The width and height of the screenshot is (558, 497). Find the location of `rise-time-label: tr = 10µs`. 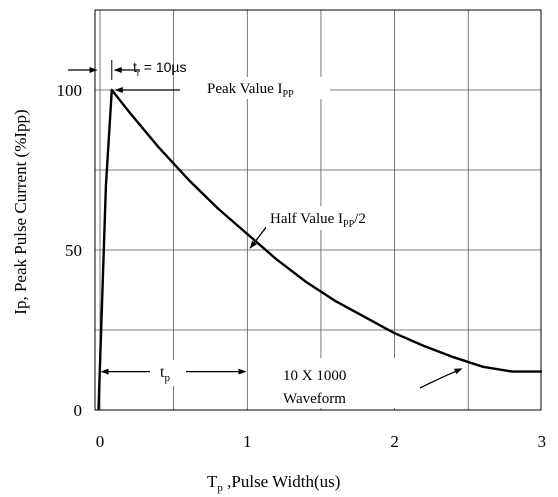

rise-time-label: tr = 10µs is located at coordinates (160, 68).